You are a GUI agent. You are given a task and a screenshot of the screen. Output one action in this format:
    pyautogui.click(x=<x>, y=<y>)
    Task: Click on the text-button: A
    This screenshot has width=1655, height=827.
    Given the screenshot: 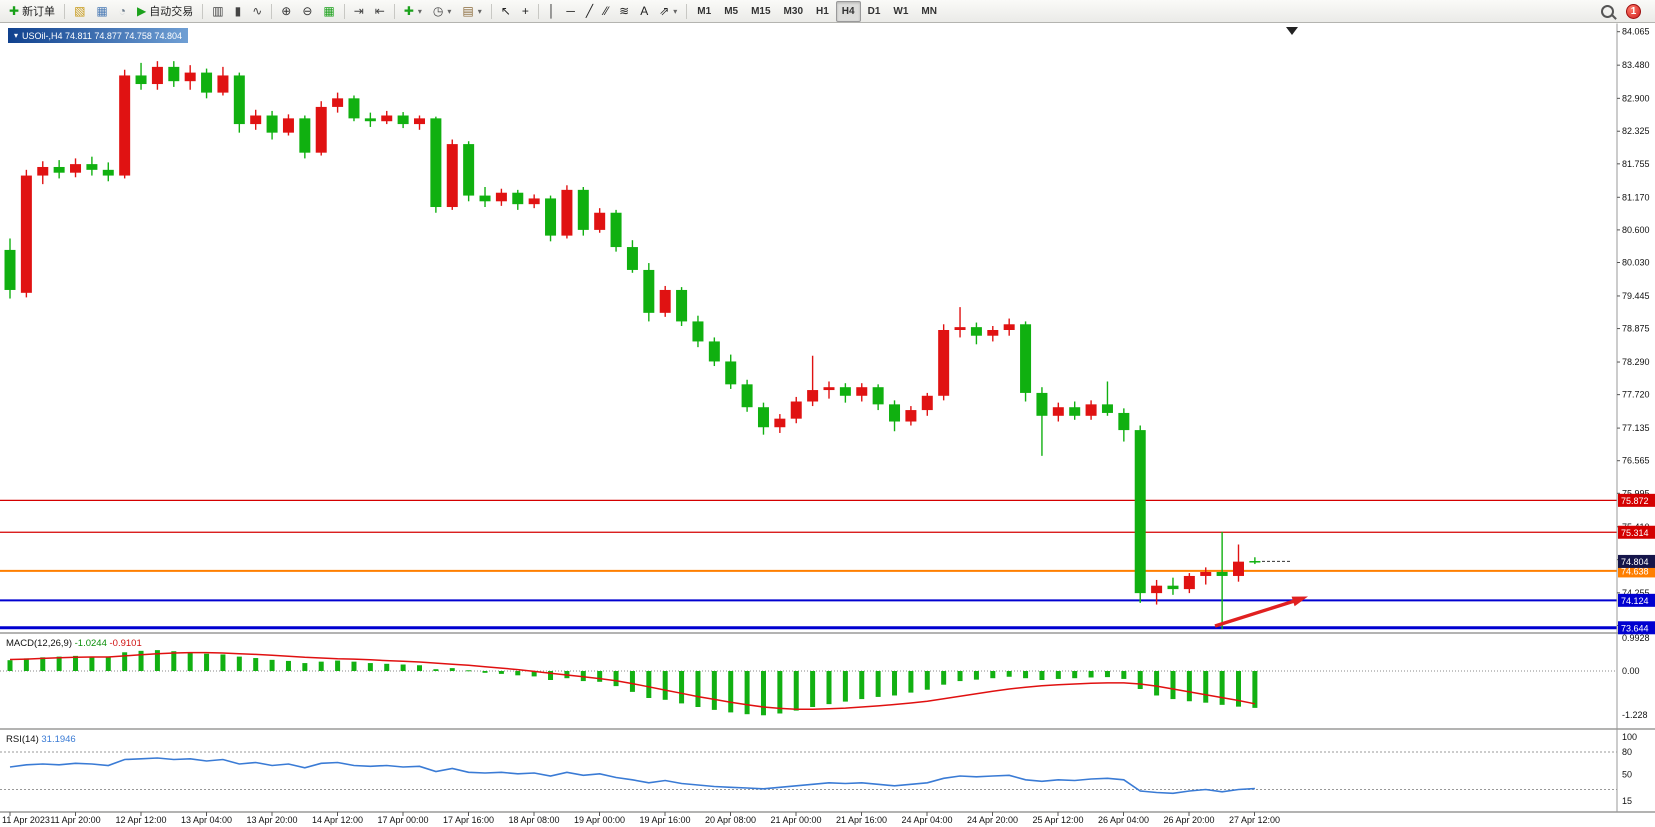 What is the action you would take?
    pyautogui.click(x=644, y=11)
    